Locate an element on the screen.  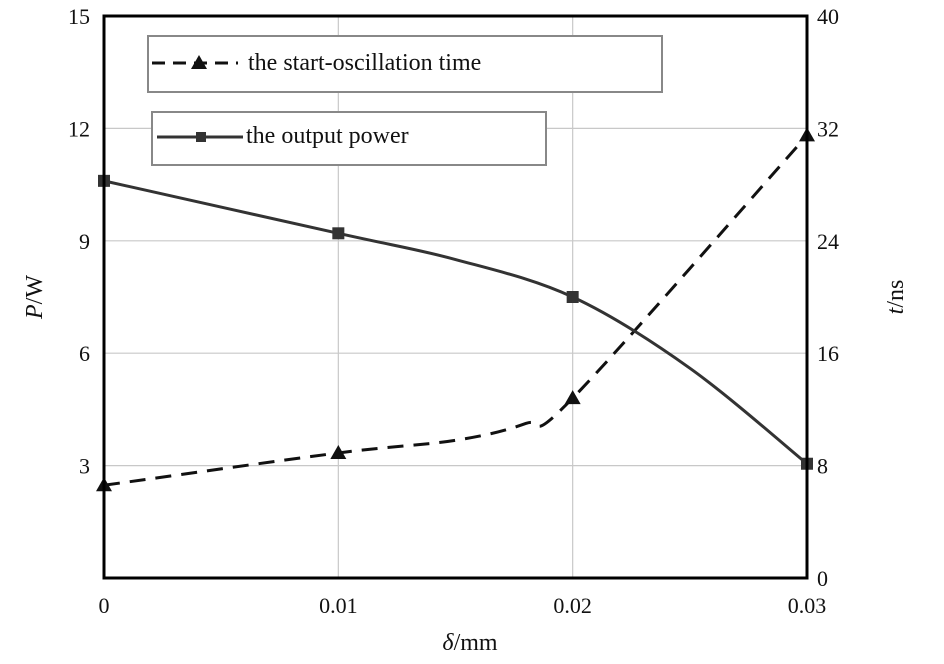
left-y-tick-labels: 3 6 9 12 15 is located at coordinates (79, 241).